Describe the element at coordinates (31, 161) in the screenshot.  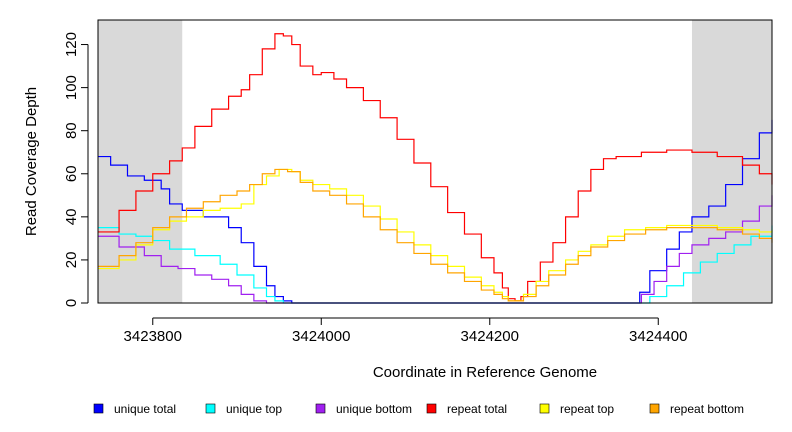
I see `y-axis-title: Read Coverage Depth` at that location.